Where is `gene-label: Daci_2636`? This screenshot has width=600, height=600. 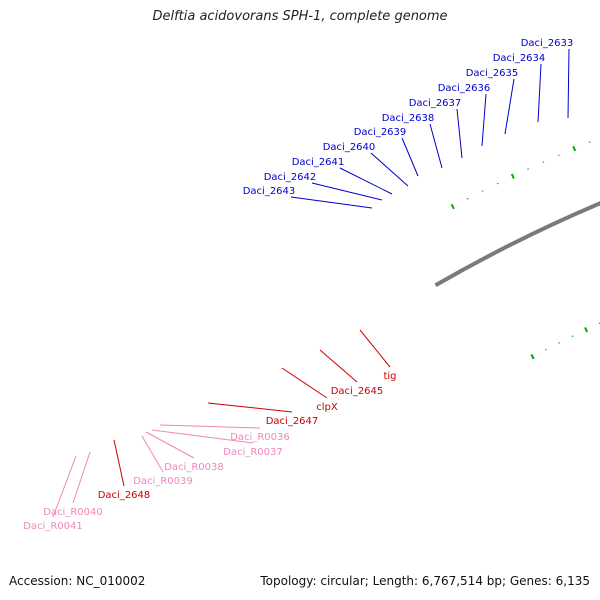 gene-label: Daci_2636 is located at coordinates (464, 88).